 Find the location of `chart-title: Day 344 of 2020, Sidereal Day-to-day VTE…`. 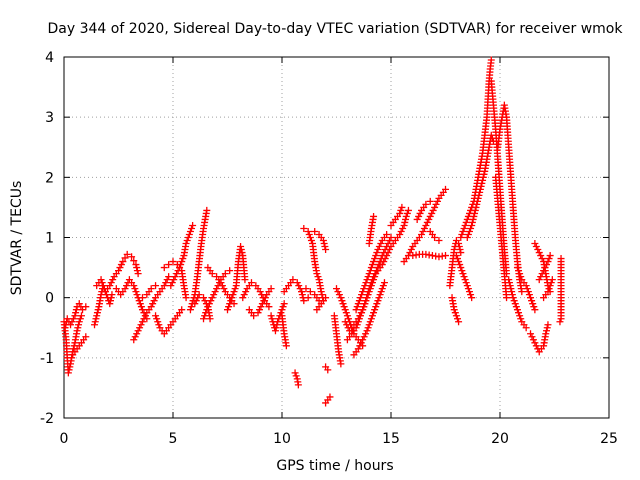

chart-title: Day 344 of 2020, Sidereal Day-to-day VTE… is located at coordinates (336, 29).